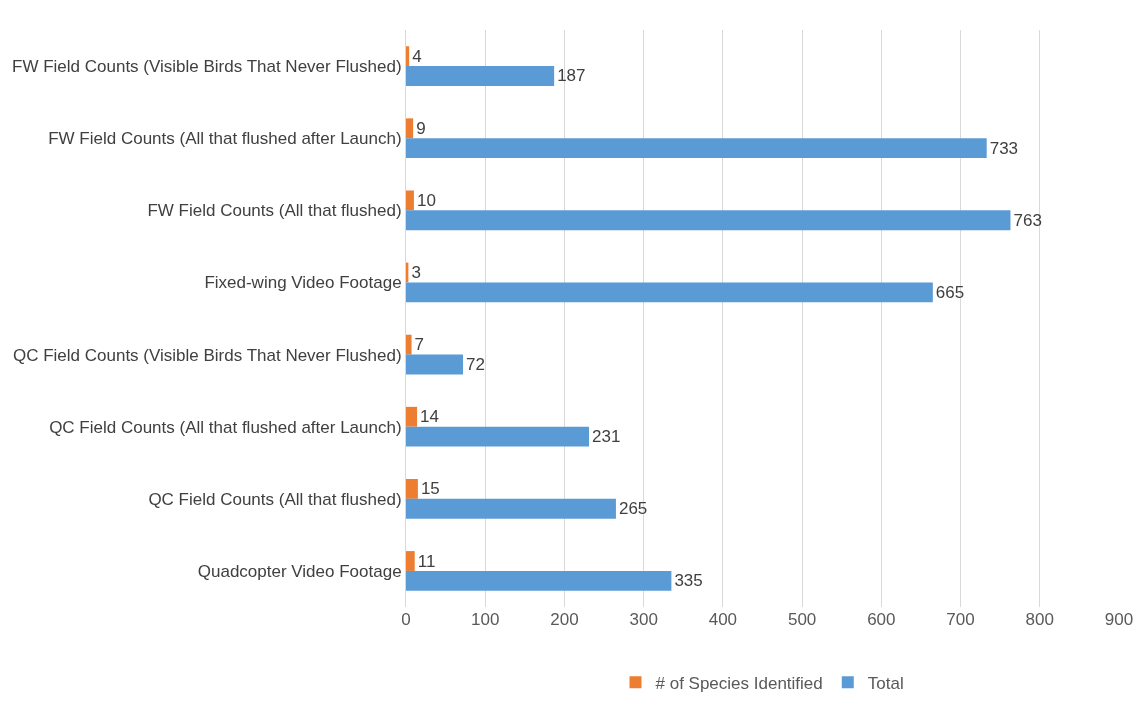 The width and height of the screenshot is (1145, 717). I want to click on data-label: 14, so click(430, 417).